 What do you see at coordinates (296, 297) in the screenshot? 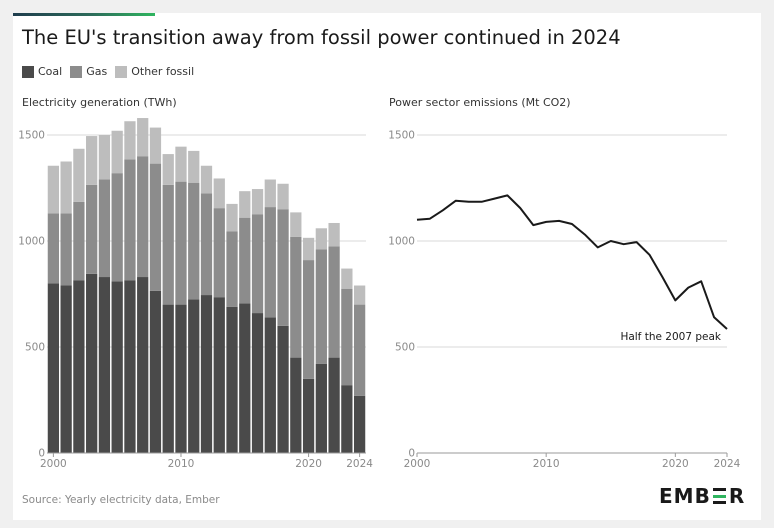
I see `bar-gas-2019` at bounding box center [296, 297].